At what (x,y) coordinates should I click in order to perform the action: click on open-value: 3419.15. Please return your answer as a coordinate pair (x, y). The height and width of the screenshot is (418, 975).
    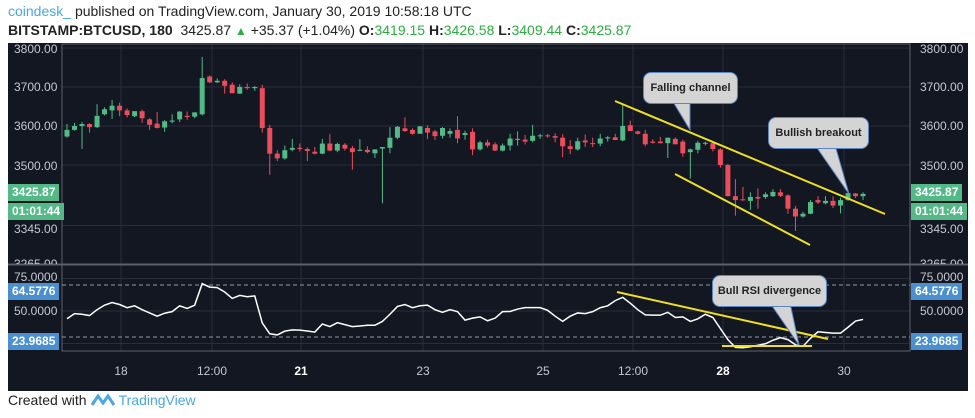
    Looking at the image, I should click on (400, 30).